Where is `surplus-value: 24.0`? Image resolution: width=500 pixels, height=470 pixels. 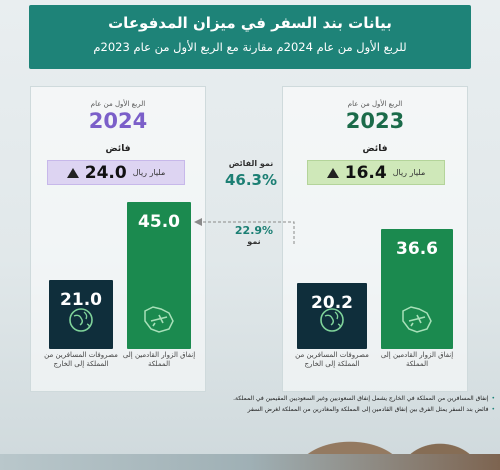 surplus-value: 24.0 is located at coordinates (105, 172).